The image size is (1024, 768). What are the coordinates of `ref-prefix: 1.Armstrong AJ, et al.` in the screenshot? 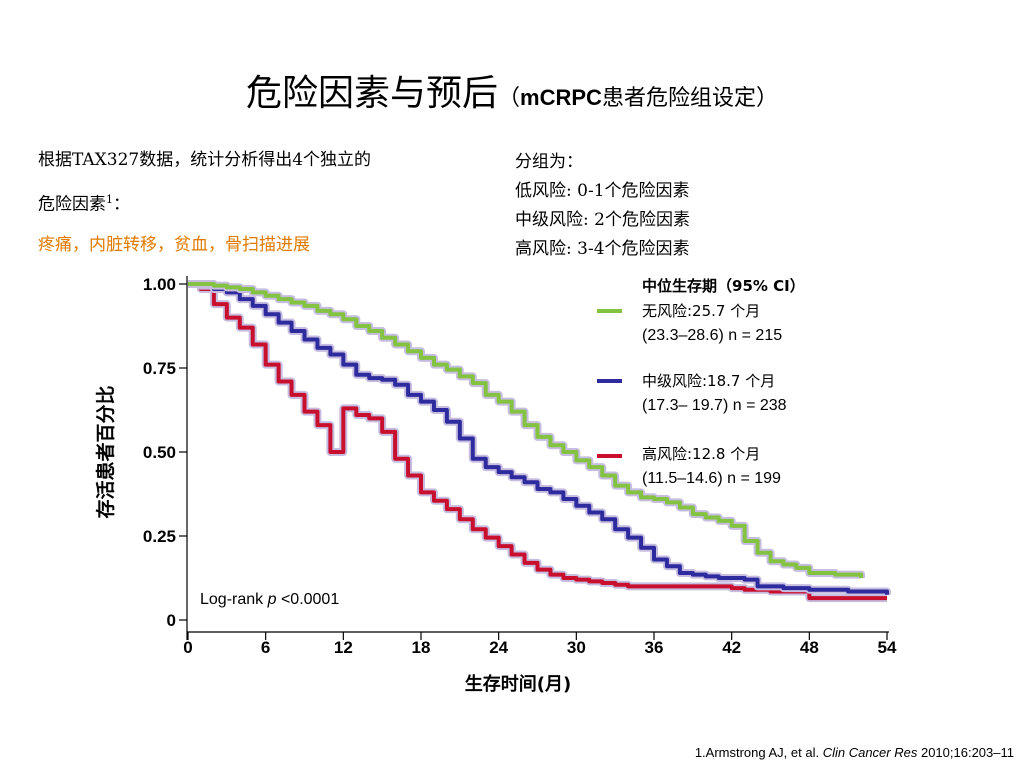 It's located at (758, 752).